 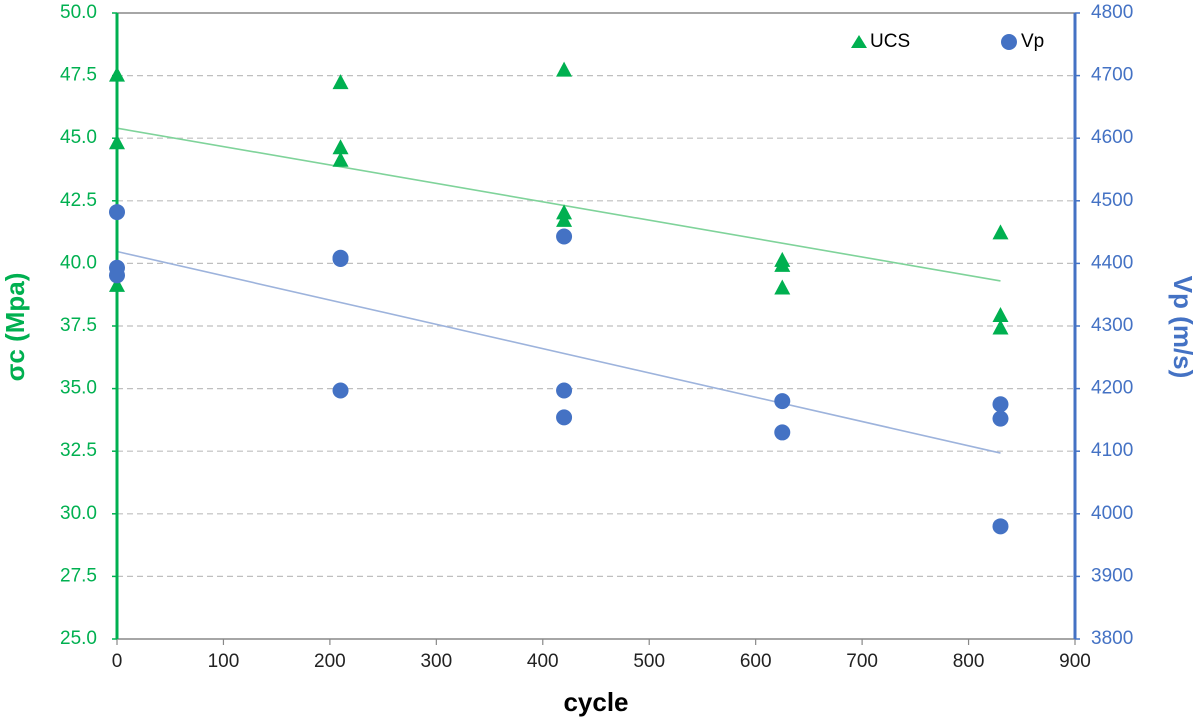 What do you see at coordinates (947, 41) in the screenshot?
I see `legend: UCS Vp` at bounding box center [947, 41].